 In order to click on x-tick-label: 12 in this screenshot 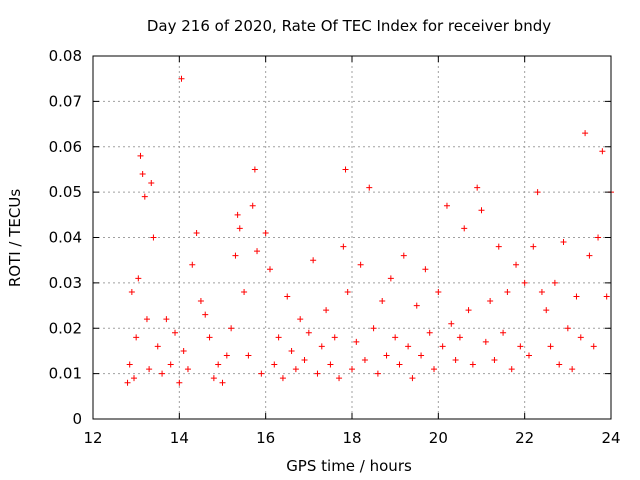, I will do `click(92, 438)`.